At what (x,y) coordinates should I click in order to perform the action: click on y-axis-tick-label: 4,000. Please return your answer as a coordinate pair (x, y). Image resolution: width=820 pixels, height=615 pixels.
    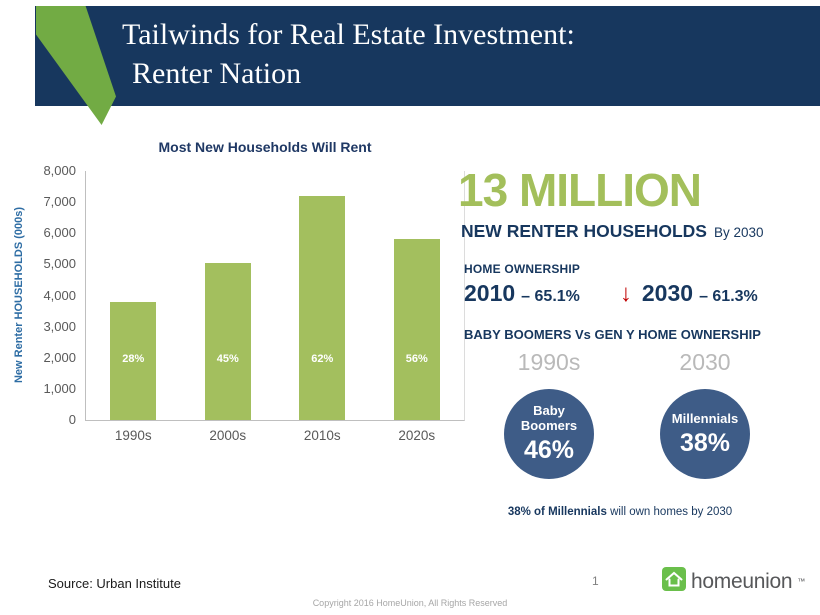
    Looking at the image, I should click on (59, 295).